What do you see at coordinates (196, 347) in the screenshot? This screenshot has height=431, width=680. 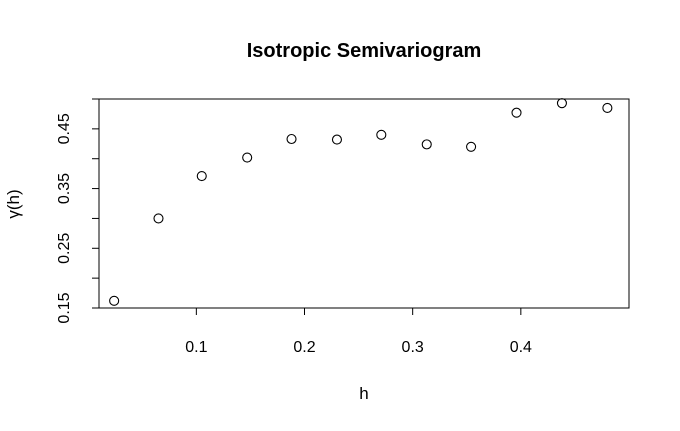 I see `x-tick-label: 0.1` at bounding box center [196, 347].